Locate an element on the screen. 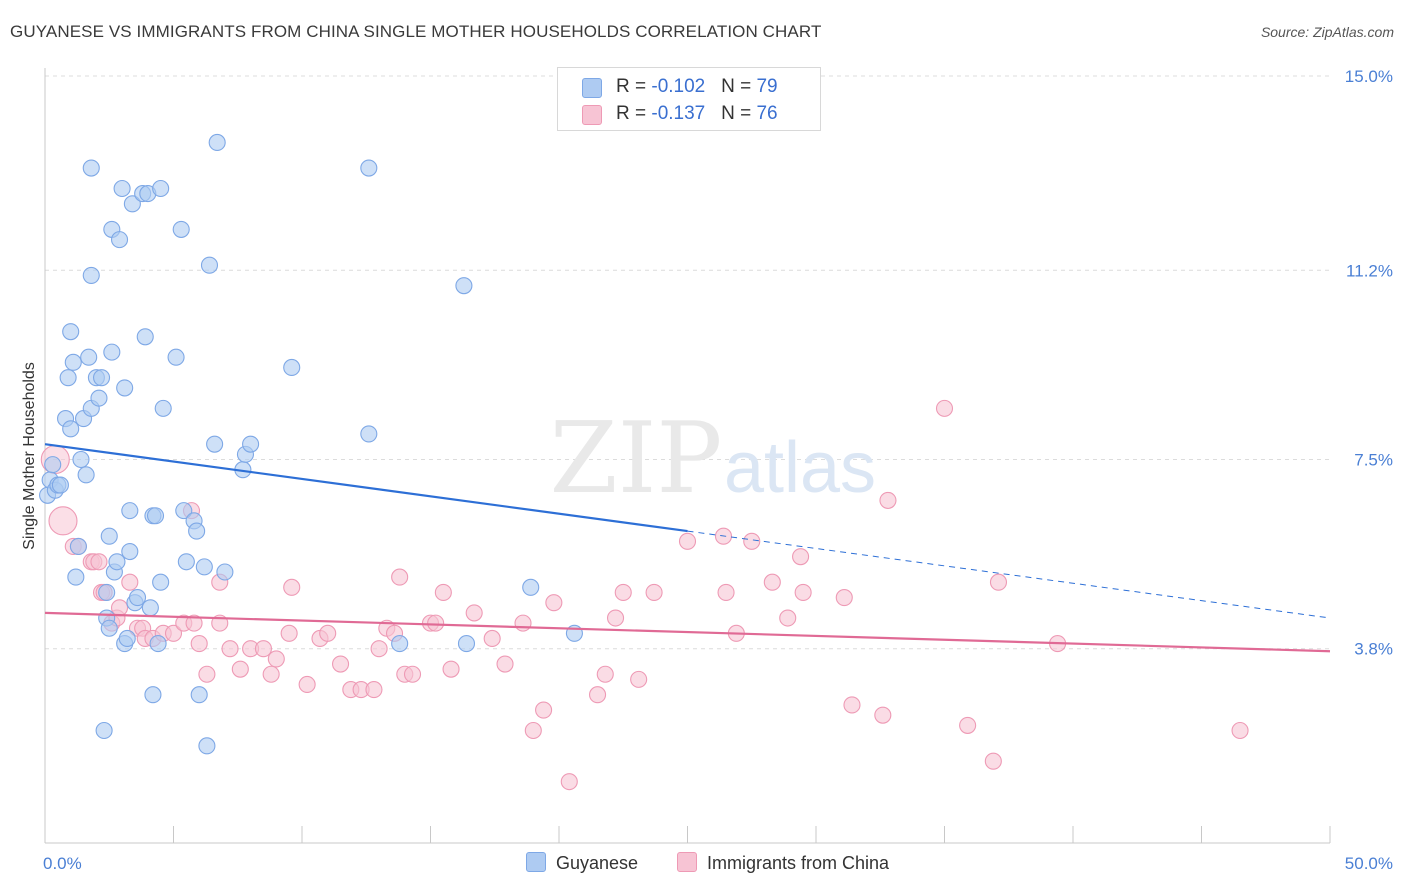 Image resolution: width=1406 pixels, height=892 pixels. bottom-legend-china: Immigrants from China is located at coordinates (783, 863).